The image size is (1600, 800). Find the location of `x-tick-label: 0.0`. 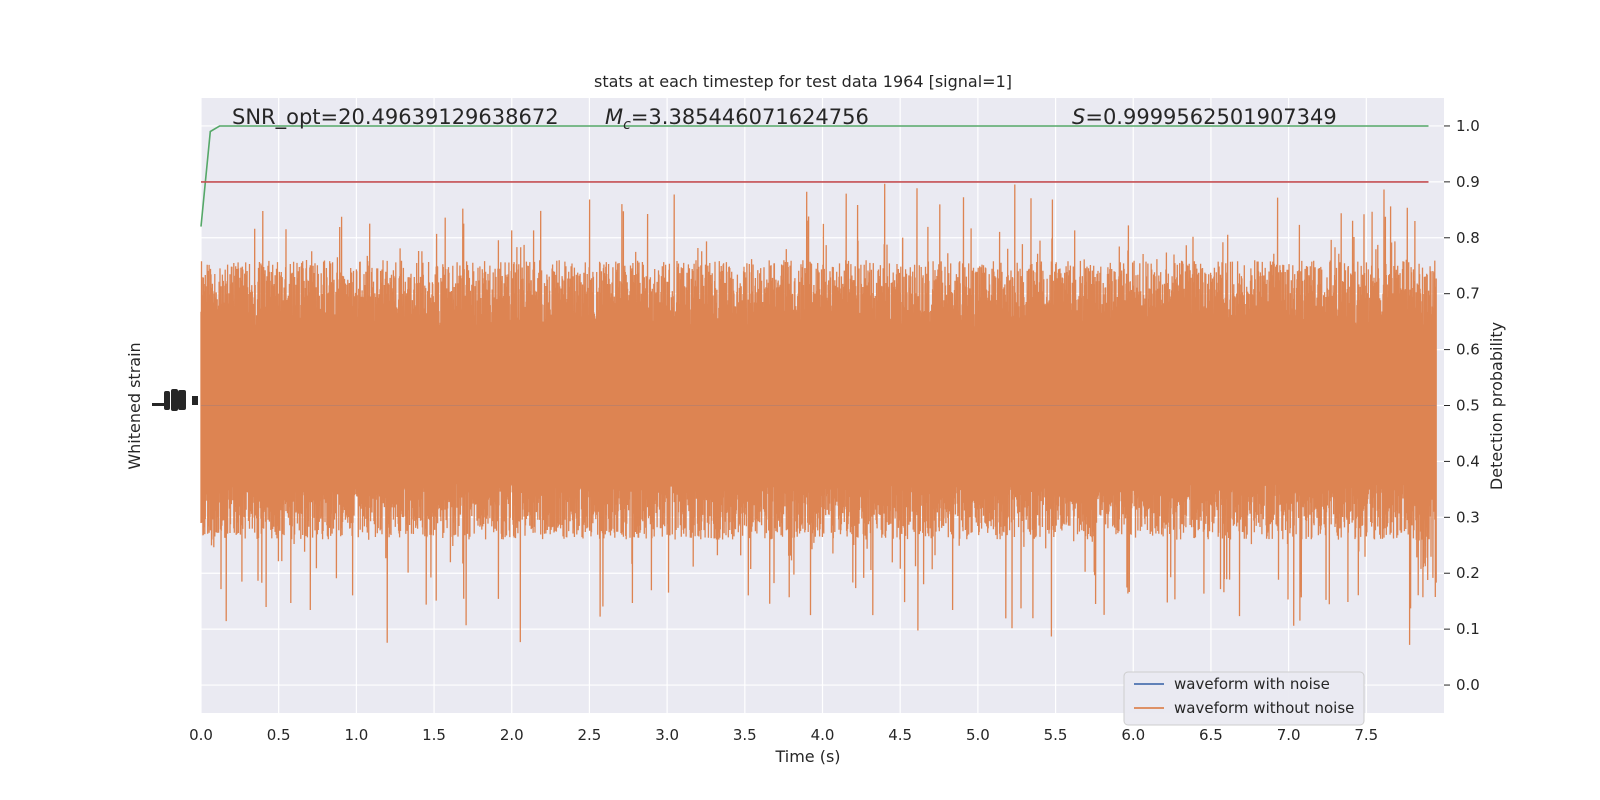

x-tick-label: 0.0 is located at coordinates (201, 735).